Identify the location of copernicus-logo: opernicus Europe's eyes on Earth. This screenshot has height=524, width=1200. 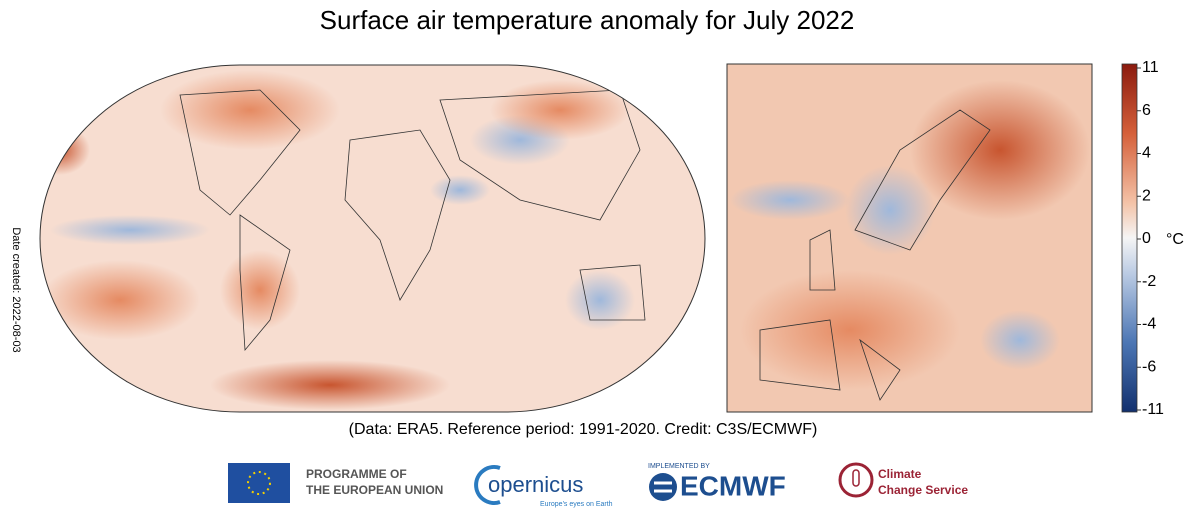
(543, 486).